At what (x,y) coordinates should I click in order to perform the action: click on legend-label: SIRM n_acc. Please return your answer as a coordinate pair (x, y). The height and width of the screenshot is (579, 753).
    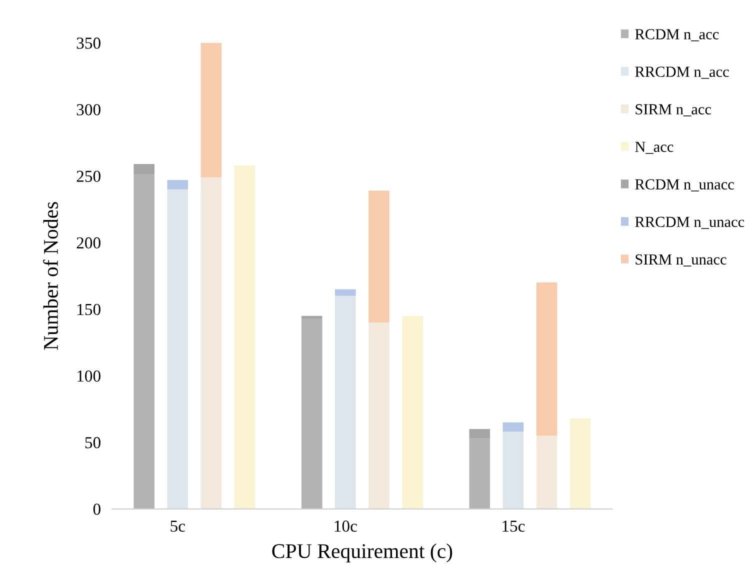
    Looking at the image, I should click on (674, 110).